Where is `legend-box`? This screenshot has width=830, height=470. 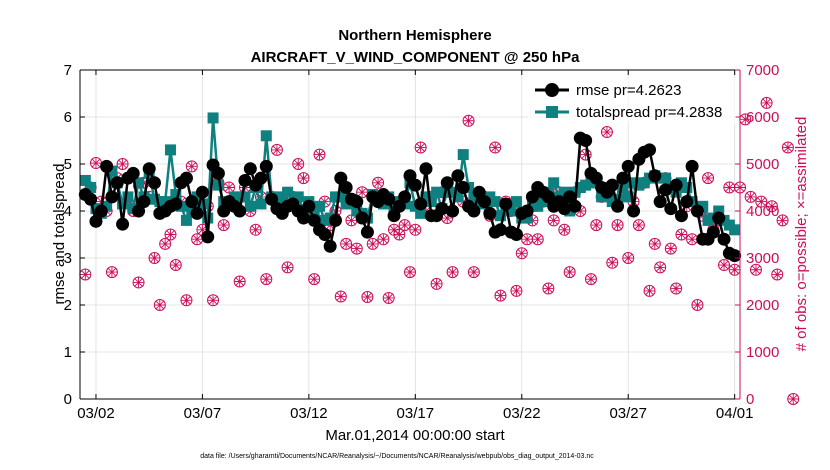 legend-box is located at coordinates (632, 101).